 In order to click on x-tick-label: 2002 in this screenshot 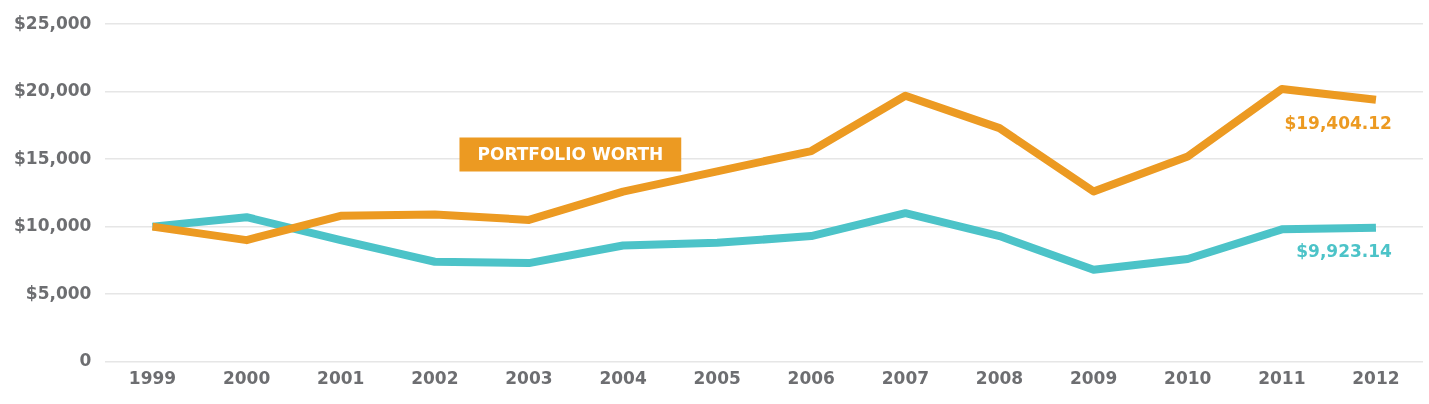, I will do `click(435, 378)`.